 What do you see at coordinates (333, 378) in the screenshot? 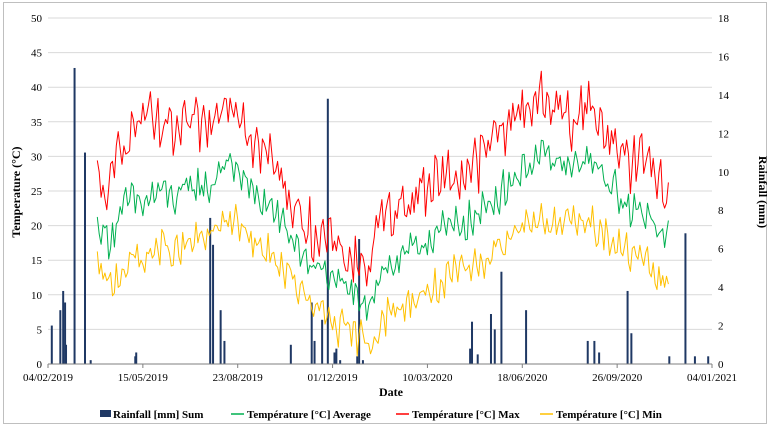
I see `x-tick-label: 01/12/2019` at bounding box center [333, 378].